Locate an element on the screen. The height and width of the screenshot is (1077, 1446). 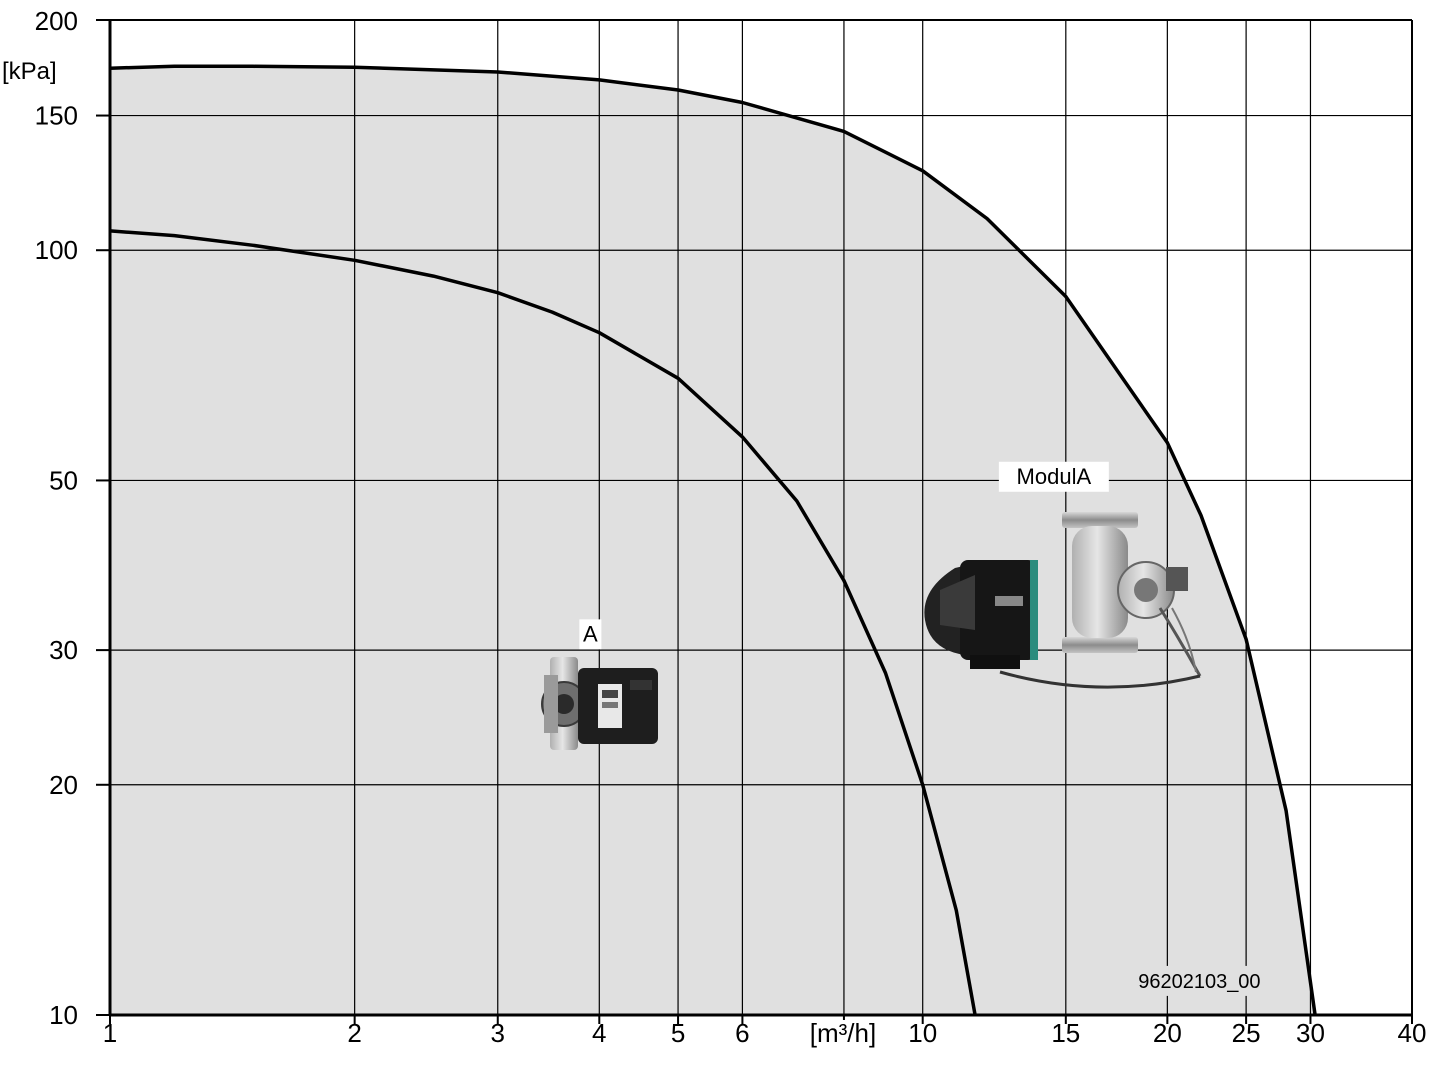
x-tick-label: 3 is located at coordinates (498, 1033).